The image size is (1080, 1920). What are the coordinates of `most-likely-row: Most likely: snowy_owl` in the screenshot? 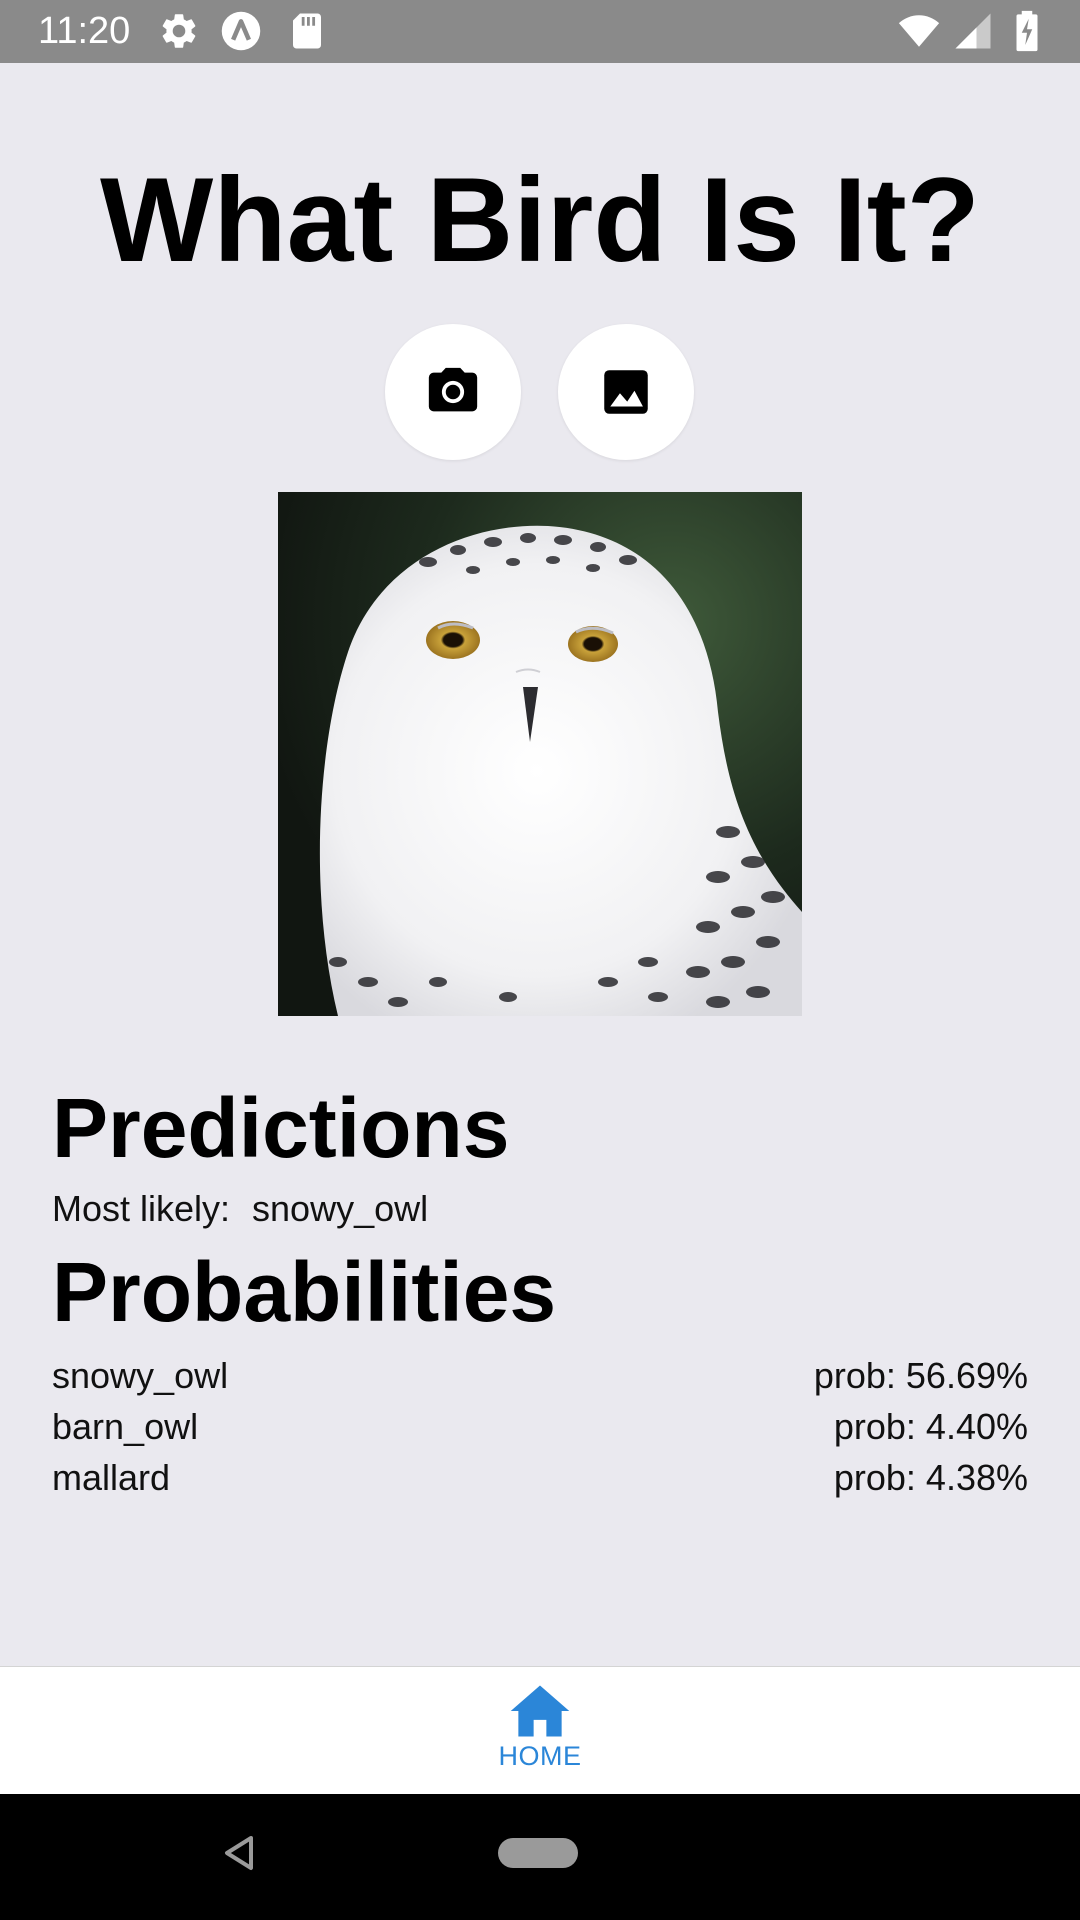 It's located at (240, 1209).